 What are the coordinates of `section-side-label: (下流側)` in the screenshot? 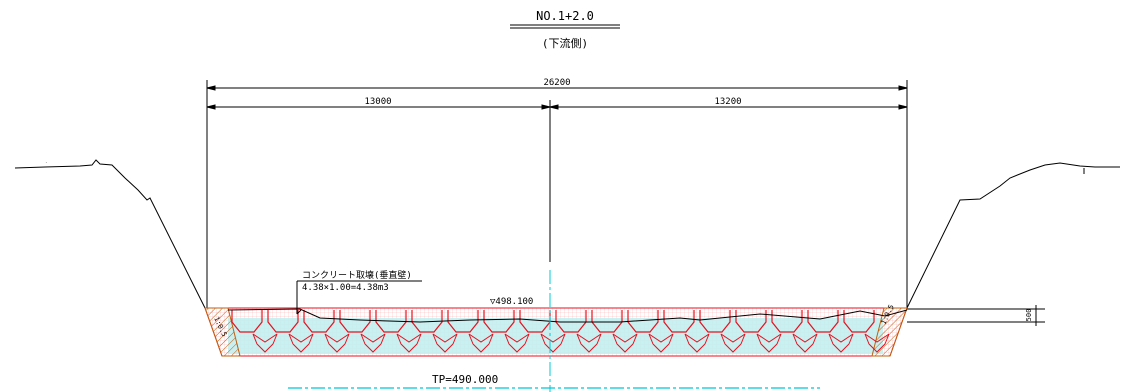 It's located at (565, 43).